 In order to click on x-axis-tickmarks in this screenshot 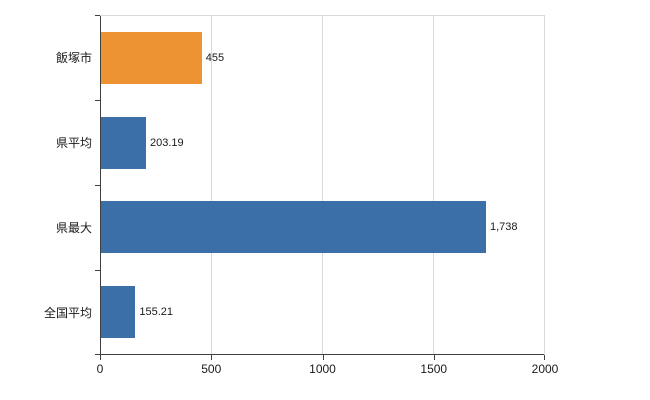, I will do `click(322, 357)`.